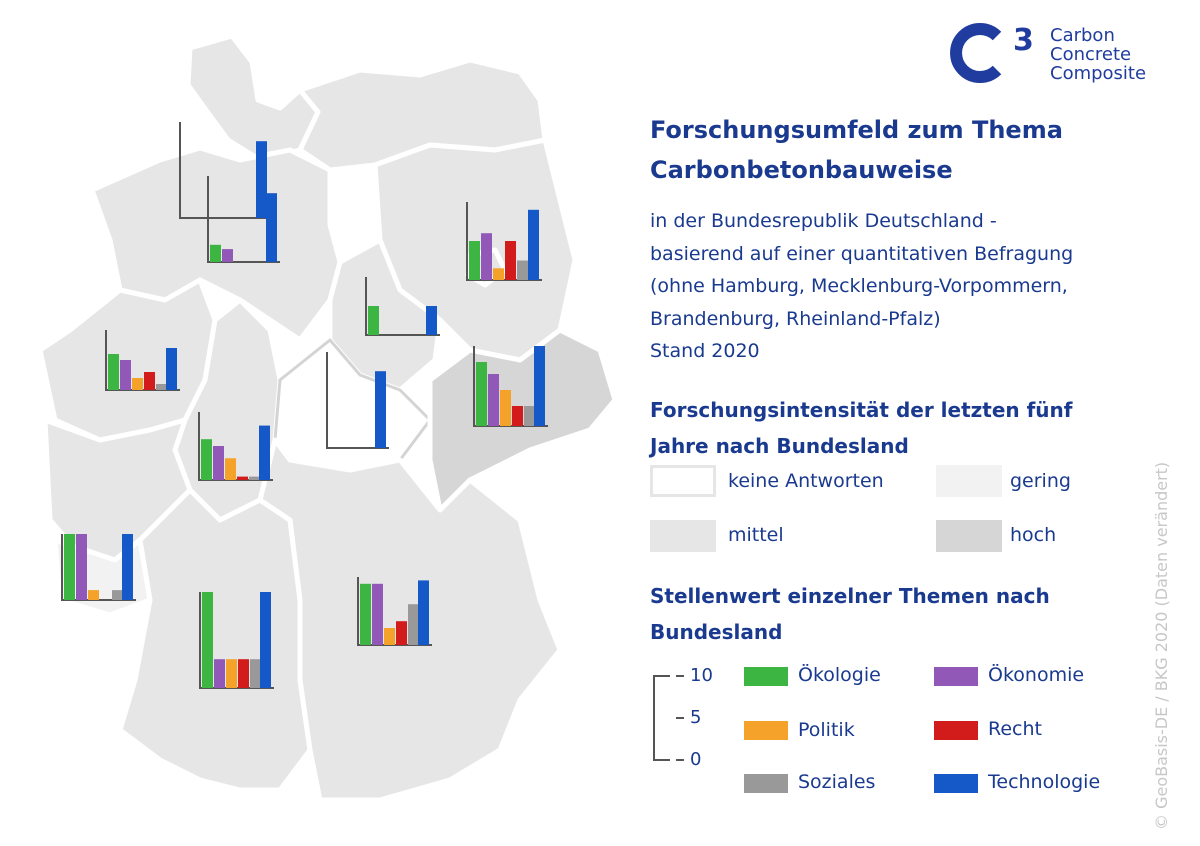 This screenshot has width=1200, height=846. I want to click on topic-swatch-oekonomie, so click(956, 676).